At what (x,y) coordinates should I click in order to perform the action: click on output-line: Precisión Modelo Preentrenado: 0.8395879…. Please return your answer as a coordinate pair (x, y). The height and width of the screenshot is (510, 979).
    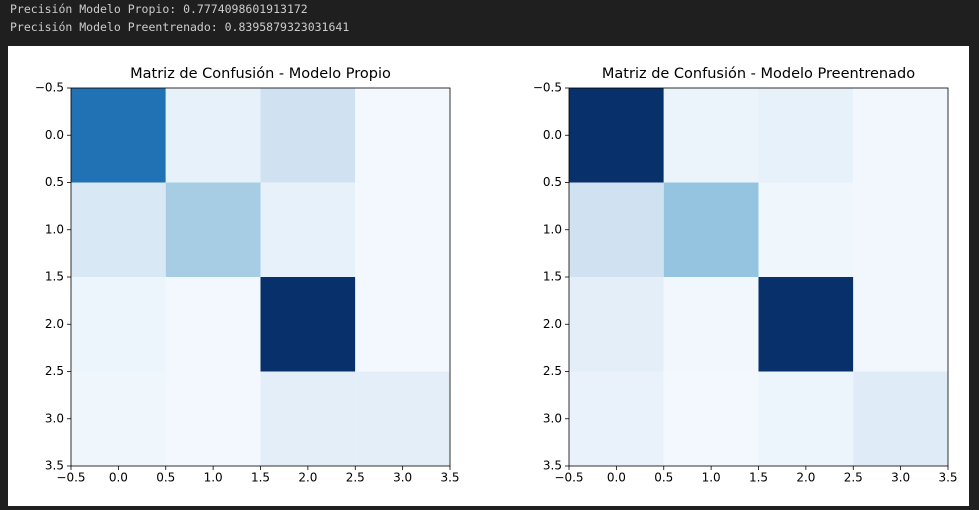
    Looking at the image, I should click on (180, 27).